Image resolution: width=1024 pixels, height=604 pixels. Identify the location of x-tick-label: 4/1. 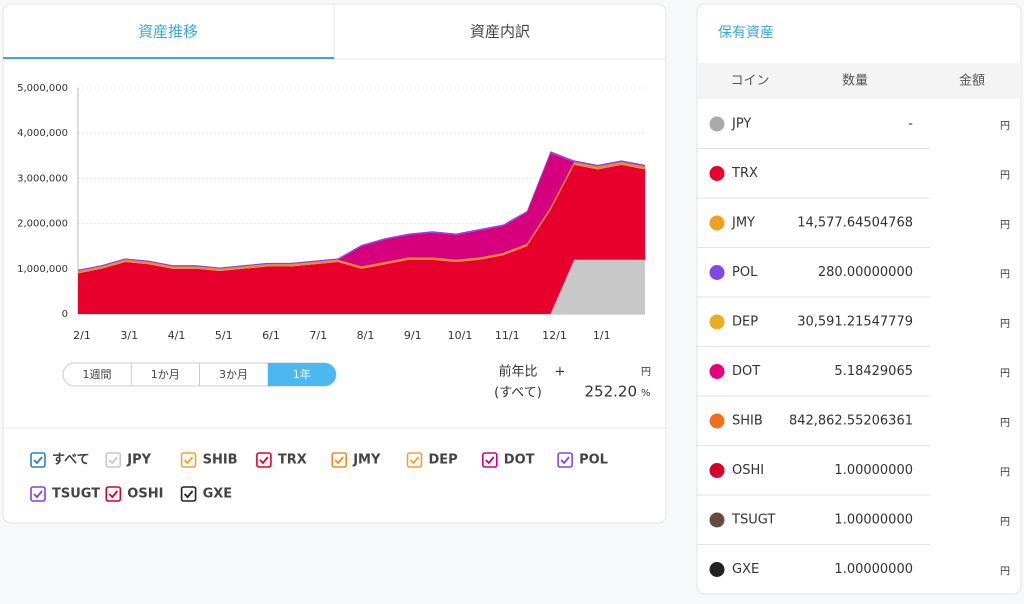
(177, 335).